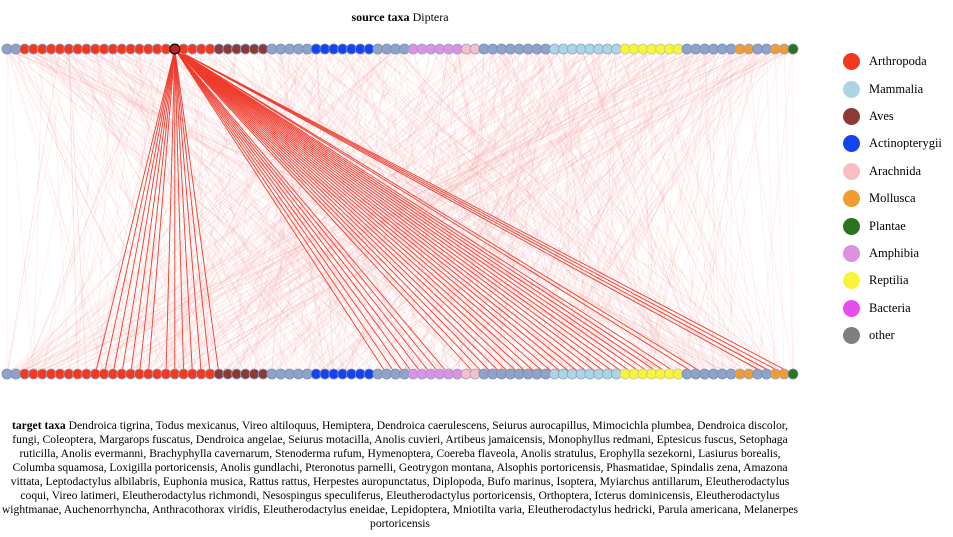 This screenshot has height=537, width=953. Describe the element at coordinates (793, 49) in the screenshot. I see `source-node` at that location.